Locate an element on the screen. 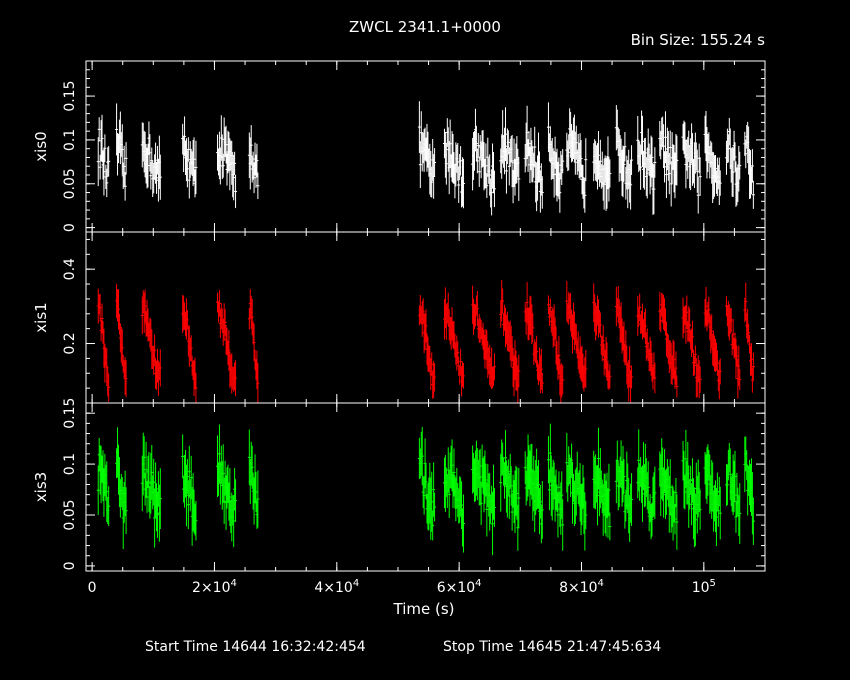  x-tick-label: 8×104 is located at coordinates (581, 587).